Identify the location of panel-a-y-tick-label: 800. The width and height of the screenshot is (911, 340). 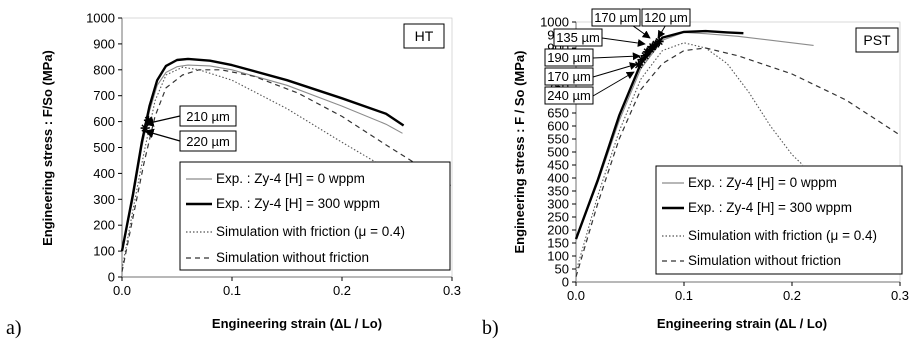
(104, 69).